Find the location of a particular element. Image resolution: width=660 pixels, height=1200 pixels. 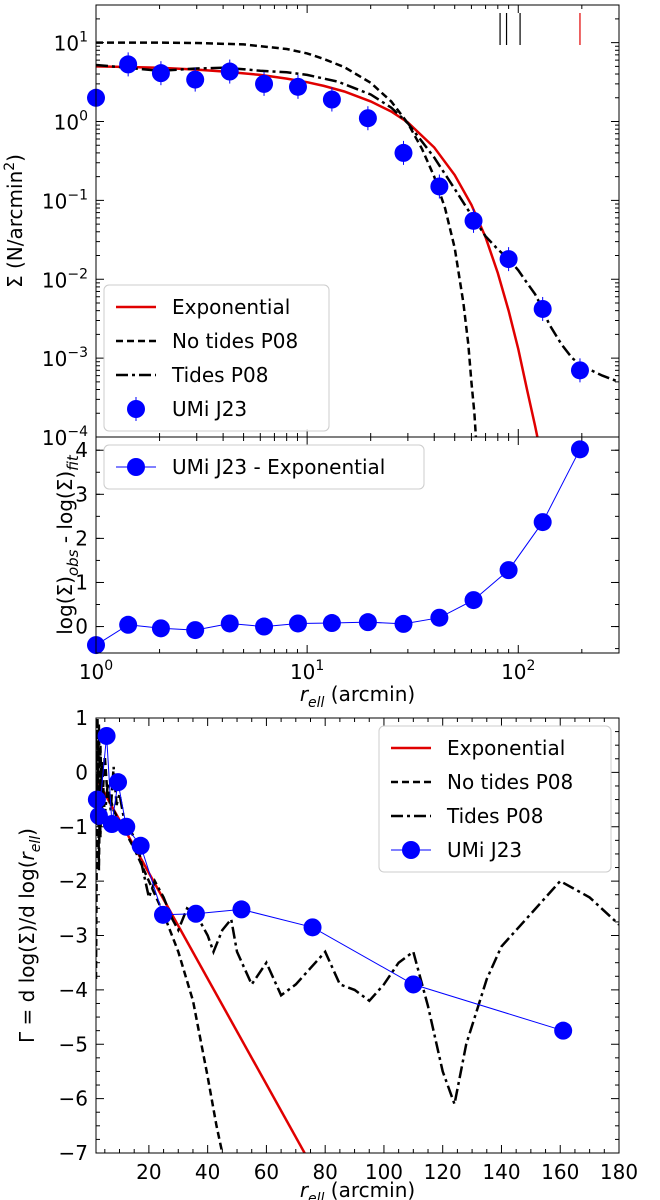

top-y-tick-label: 10⁻³ is located at coordinates (65, 358).